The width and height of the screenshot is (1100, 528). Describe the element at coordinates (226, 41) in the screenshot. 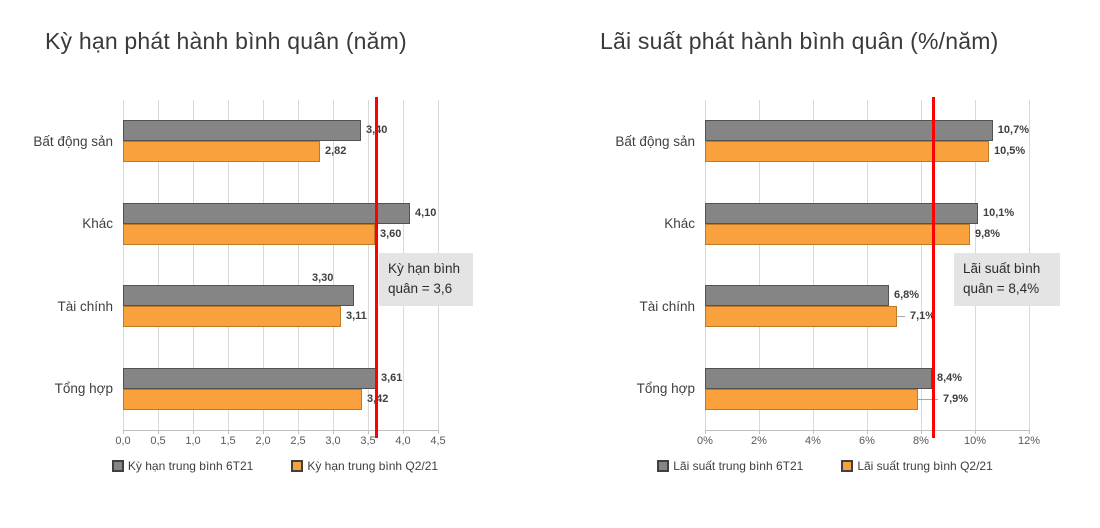

I see `chart-title: Kỳ hạn phát hành bình quân (năm)` at that location.